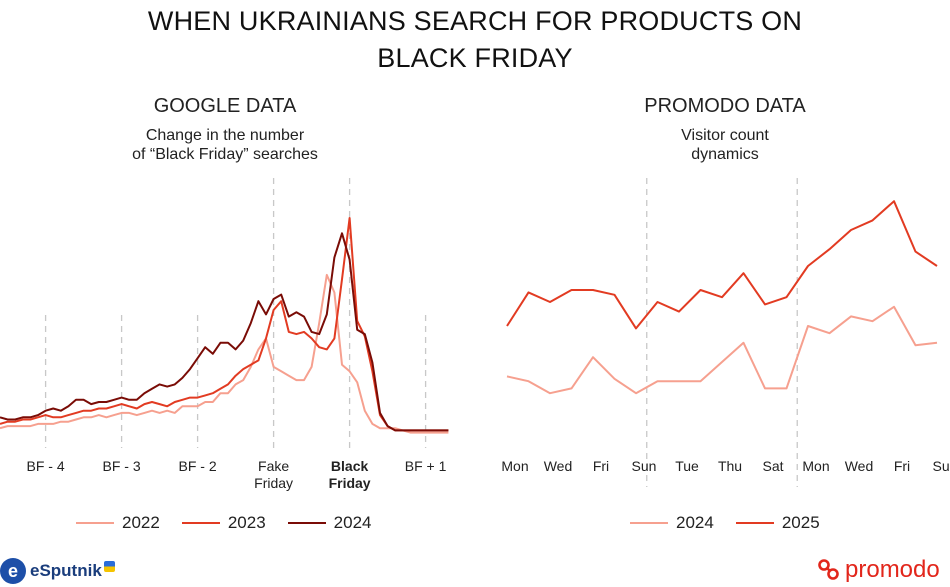  What do you see at coordinates (601, 466) in the screenshot?
I see `promodo-xtick-2: Fri` at bounding box center [601, 466].